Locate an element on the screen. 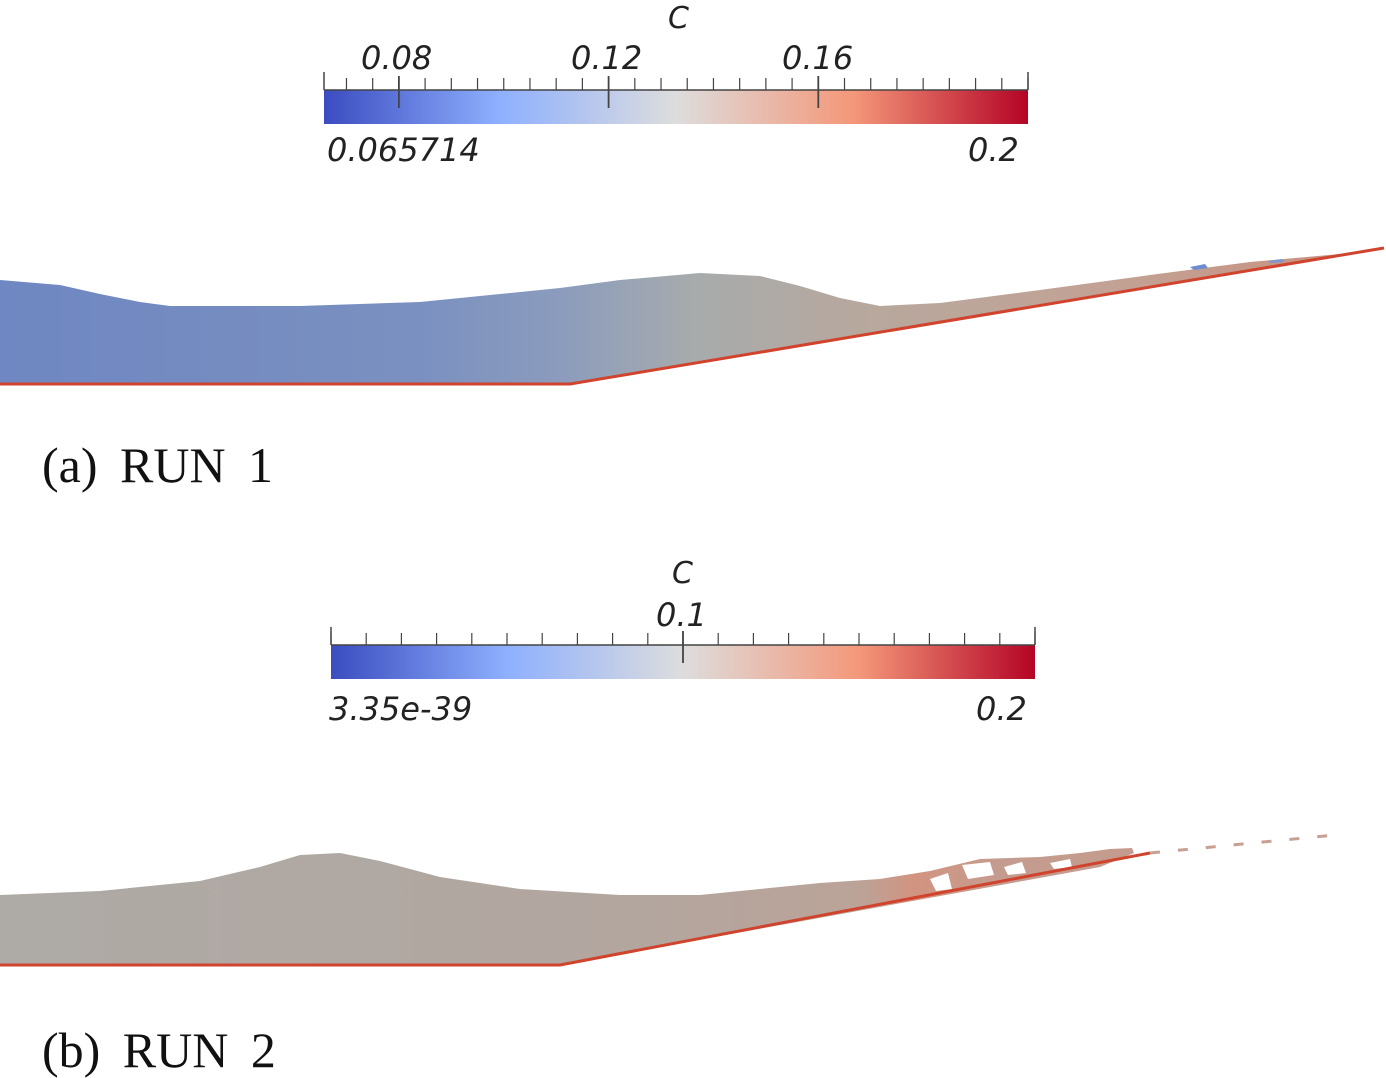 The height and width of the screenshot is (1078, 1386). colorbar-gradient is located at coordinates (676, 107).